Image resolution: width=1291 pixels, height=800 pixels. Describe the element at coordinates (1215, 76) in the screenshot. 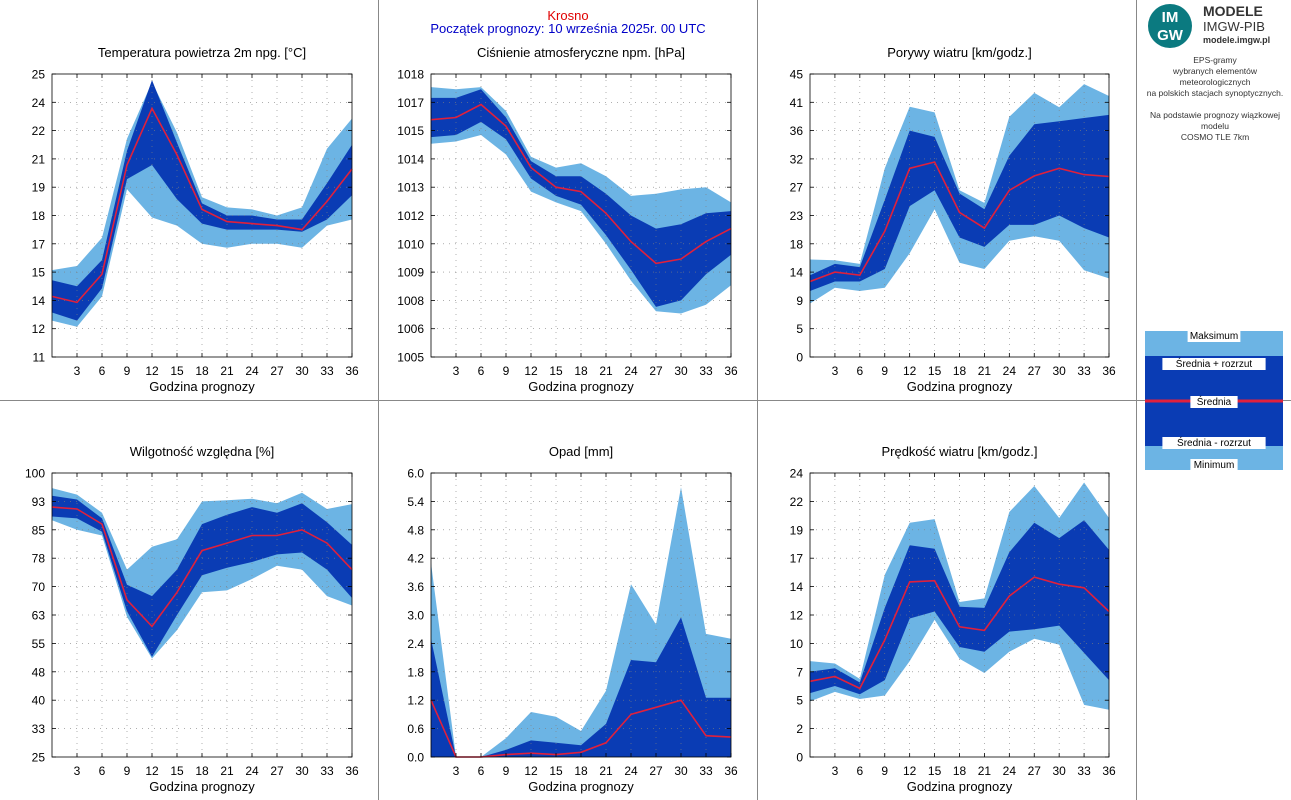

I see `info-line-2: wybranych elementów meteorologicznych` at that location.